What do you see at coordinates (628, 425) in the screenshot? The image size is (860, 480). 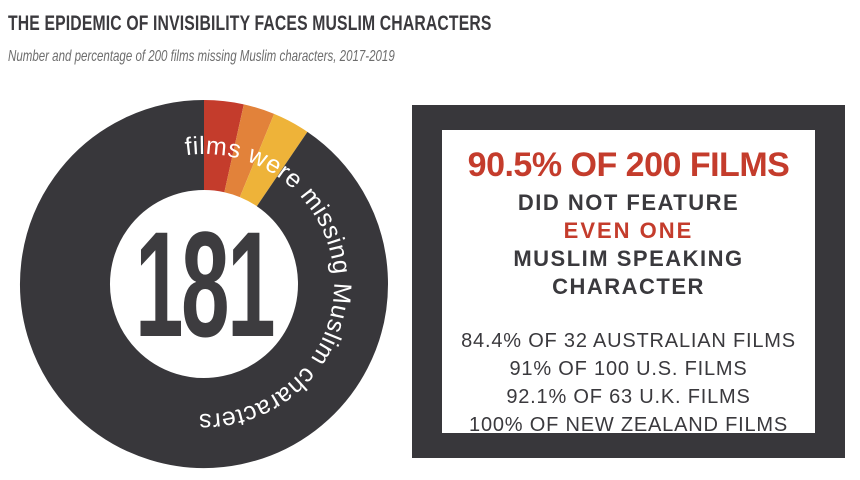 I see `stat-item-nz: 100% OF NEW ZEALAND FILMS` at bounding box center [628, 425].